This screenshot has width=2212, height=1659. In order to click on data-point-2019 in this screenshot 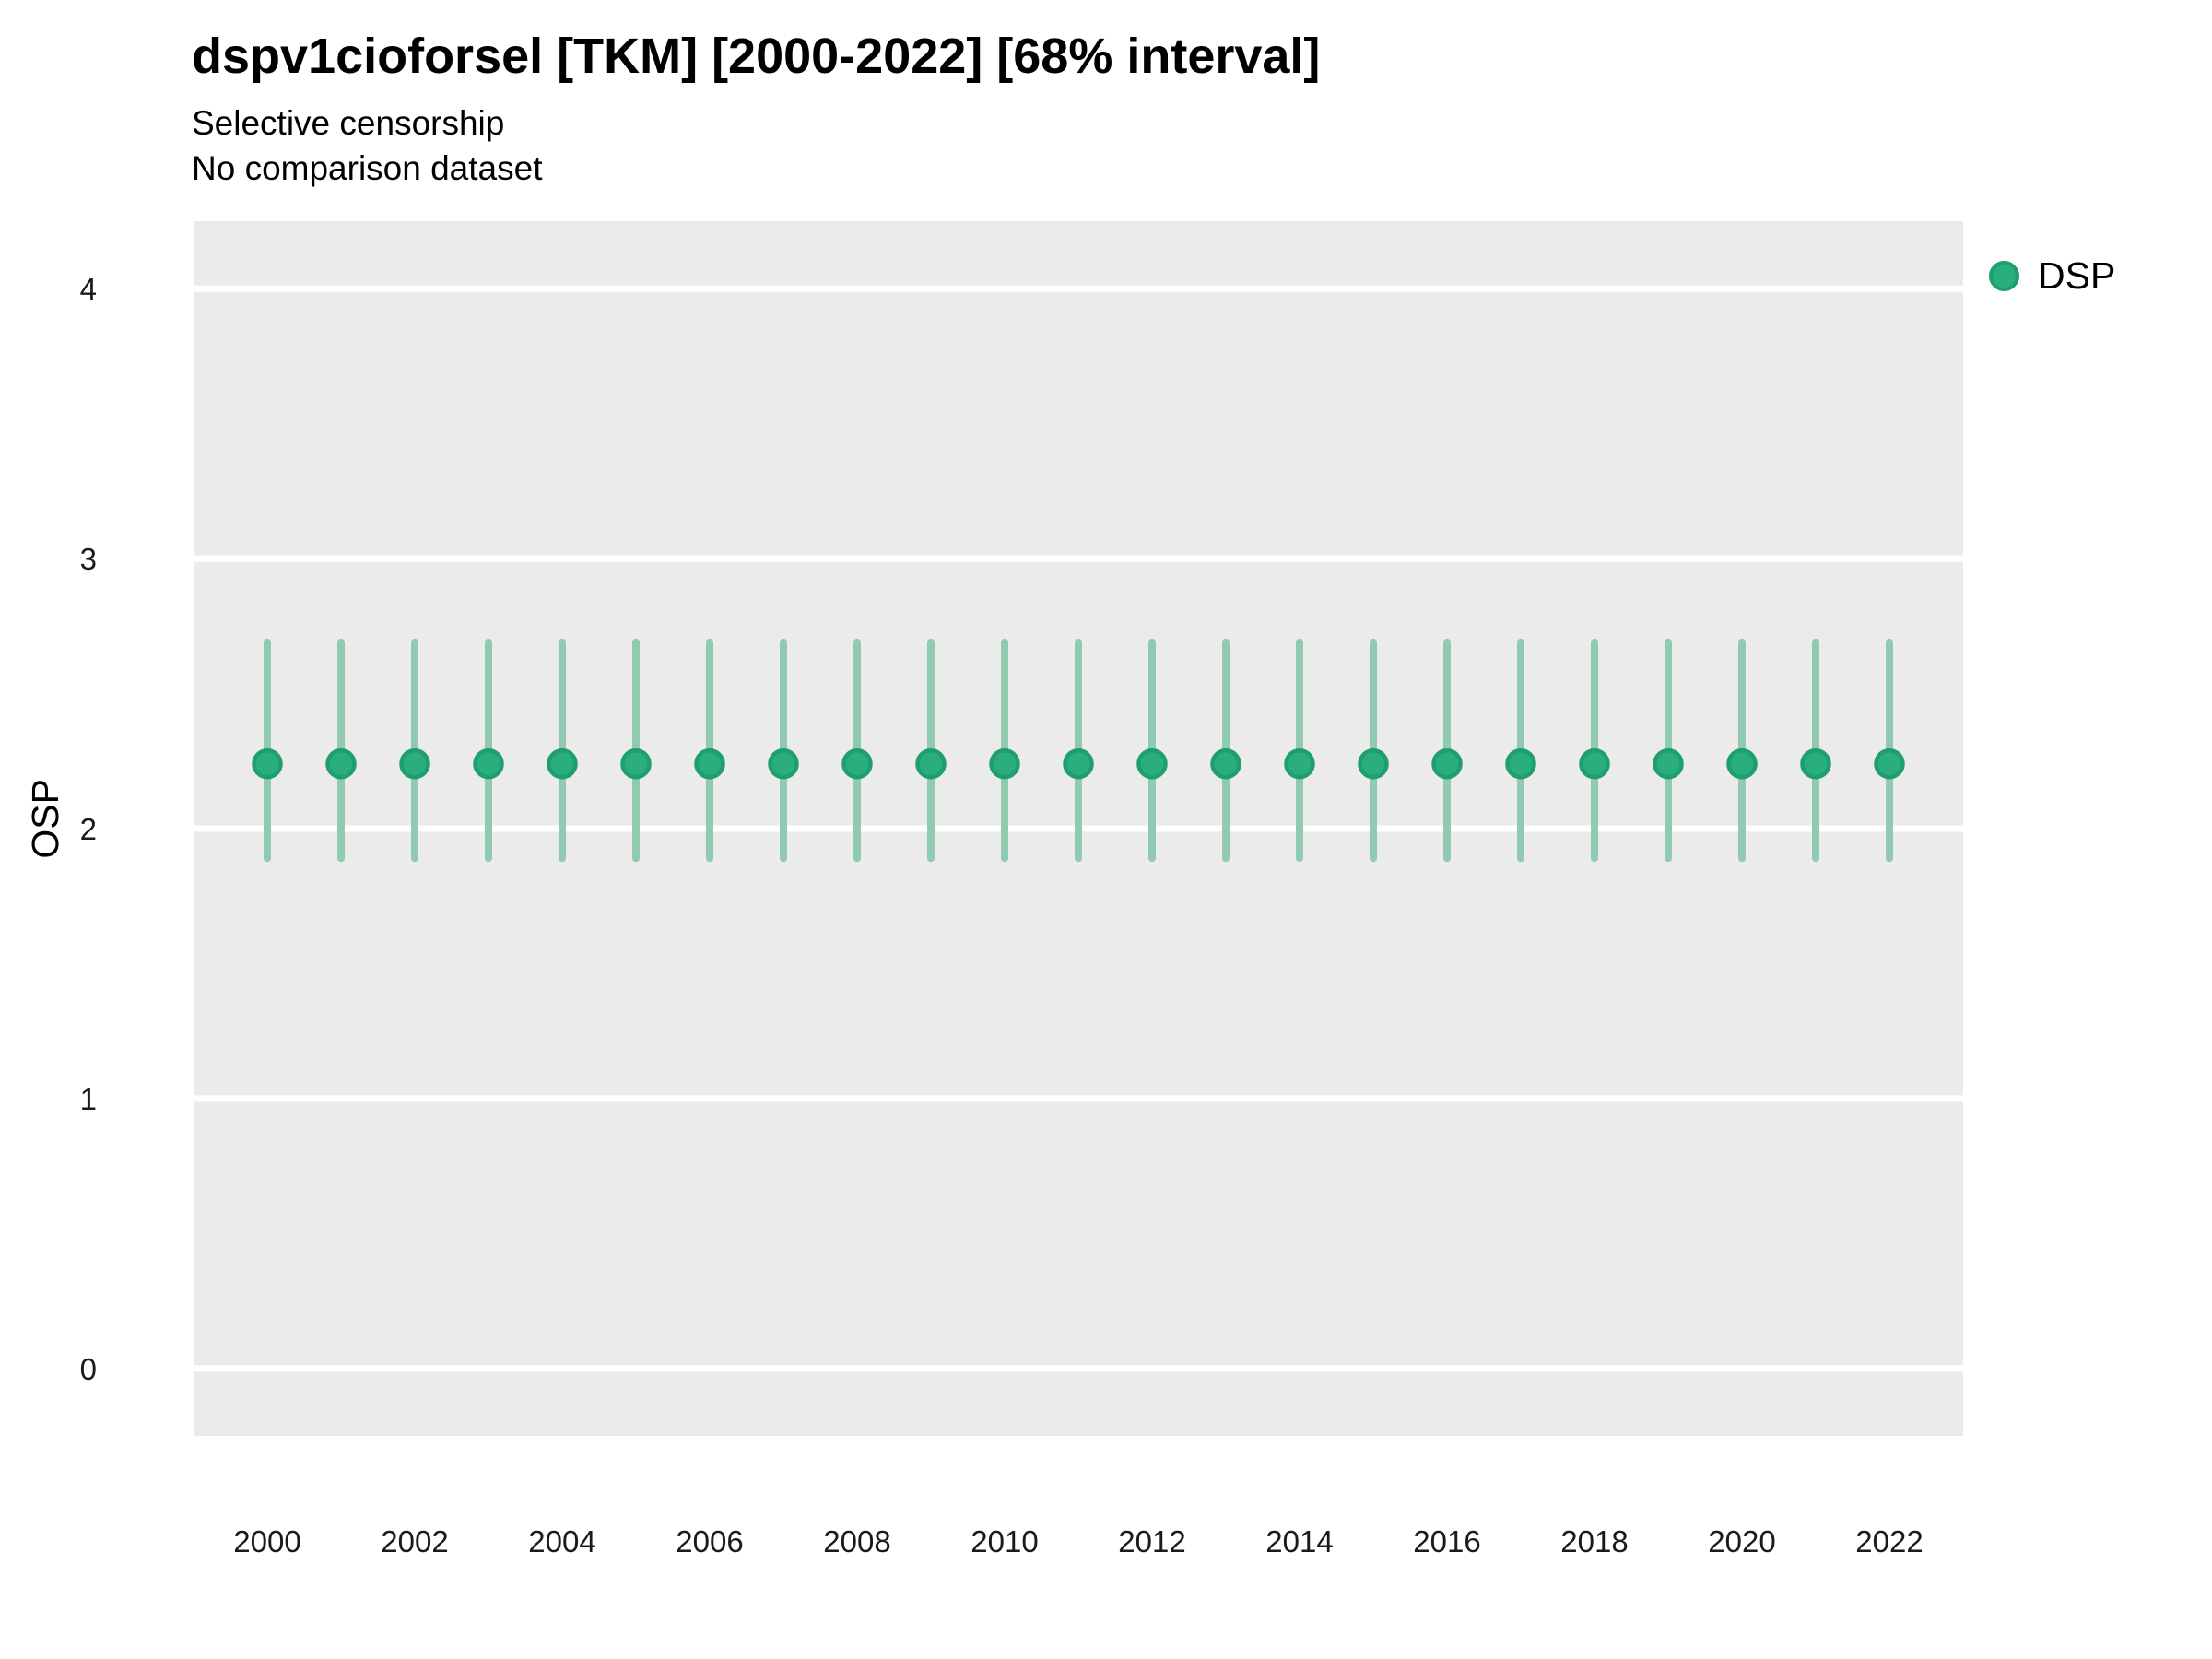, I will do `click(1668, 763)`.